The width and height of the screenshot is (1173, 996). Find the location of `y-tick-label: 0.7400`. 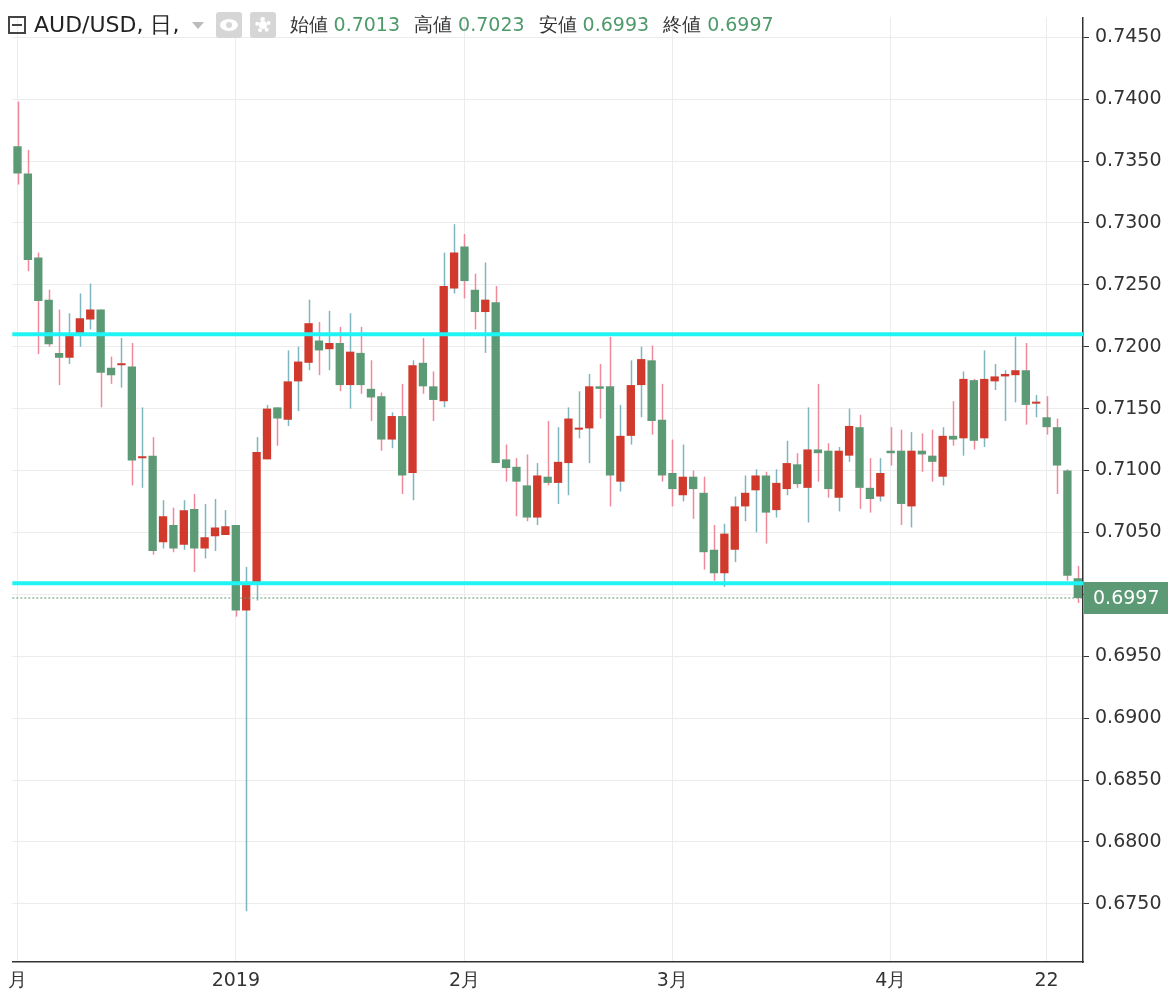

y-tick-label: 0.7400 is located at coordinates (1128, 97).